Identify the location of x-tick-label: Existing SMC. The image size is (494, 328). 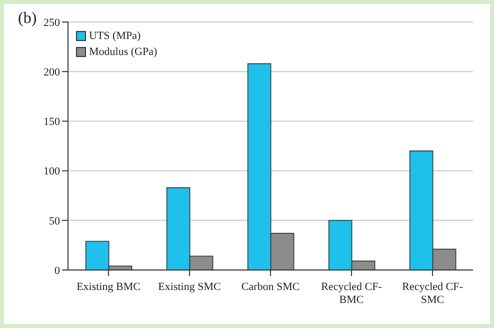
(189, 287).